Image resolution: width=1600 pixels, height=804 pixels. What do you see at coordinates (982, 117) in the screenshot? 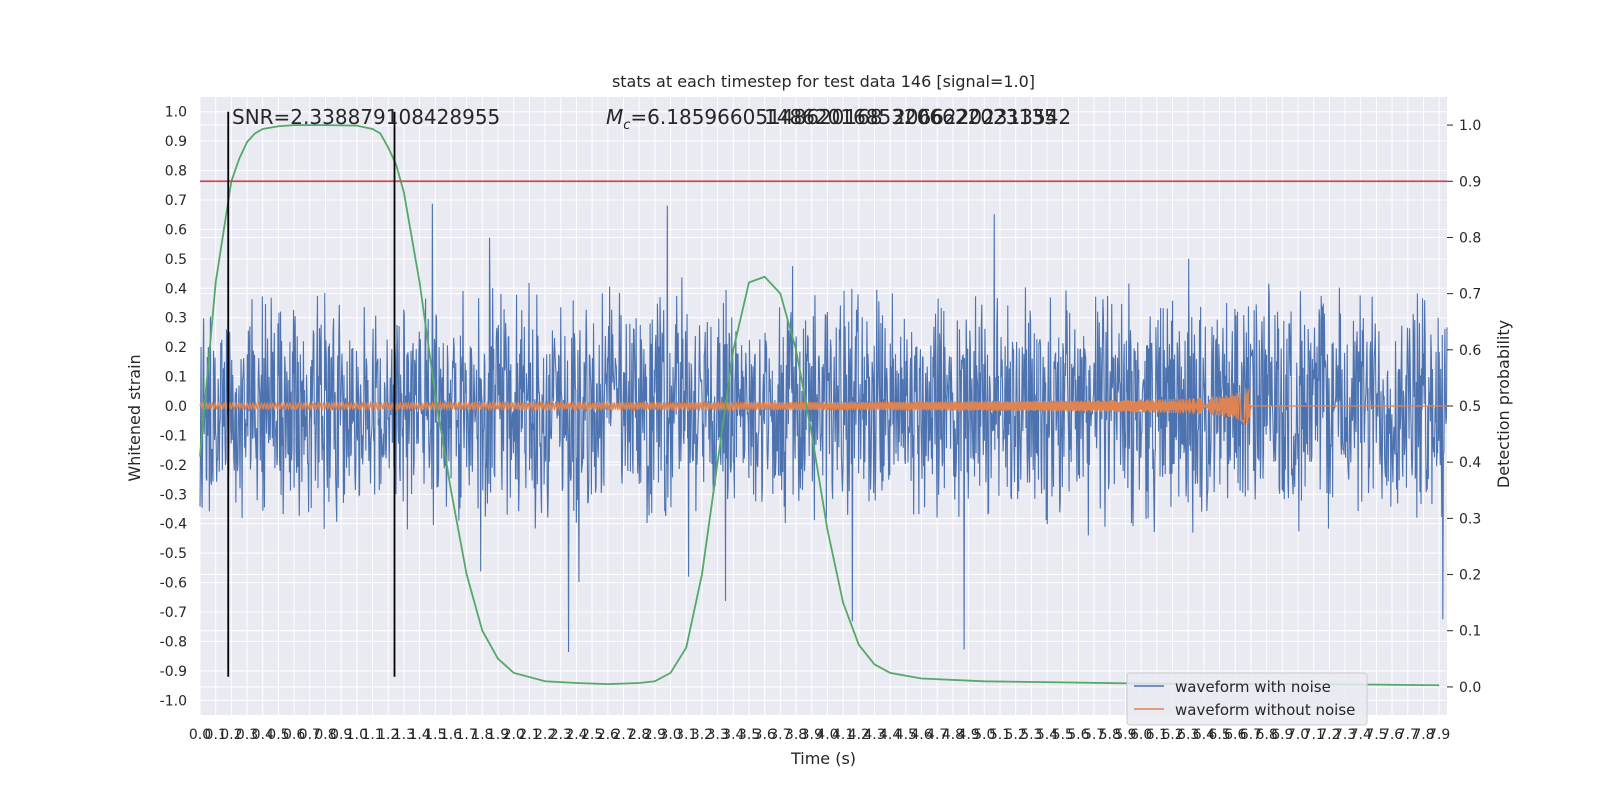
I see `mc-annotation-tail: 20662202313542` at bounding box center [982, 117].